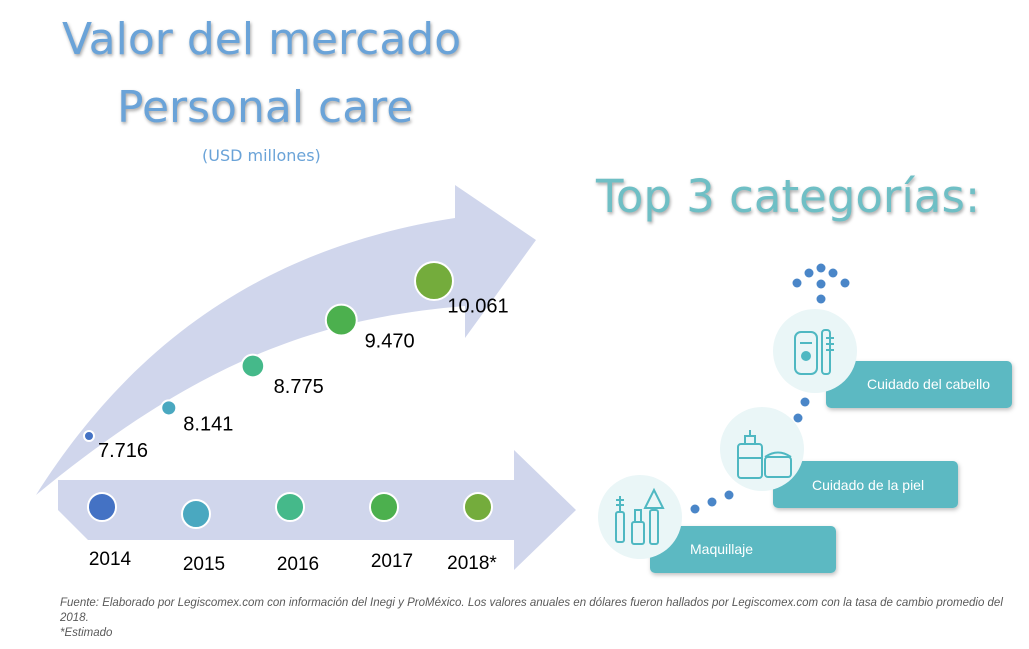 This screenshot has height=649, width=1029. I want to click on skincare-icon, so click(762, 449).